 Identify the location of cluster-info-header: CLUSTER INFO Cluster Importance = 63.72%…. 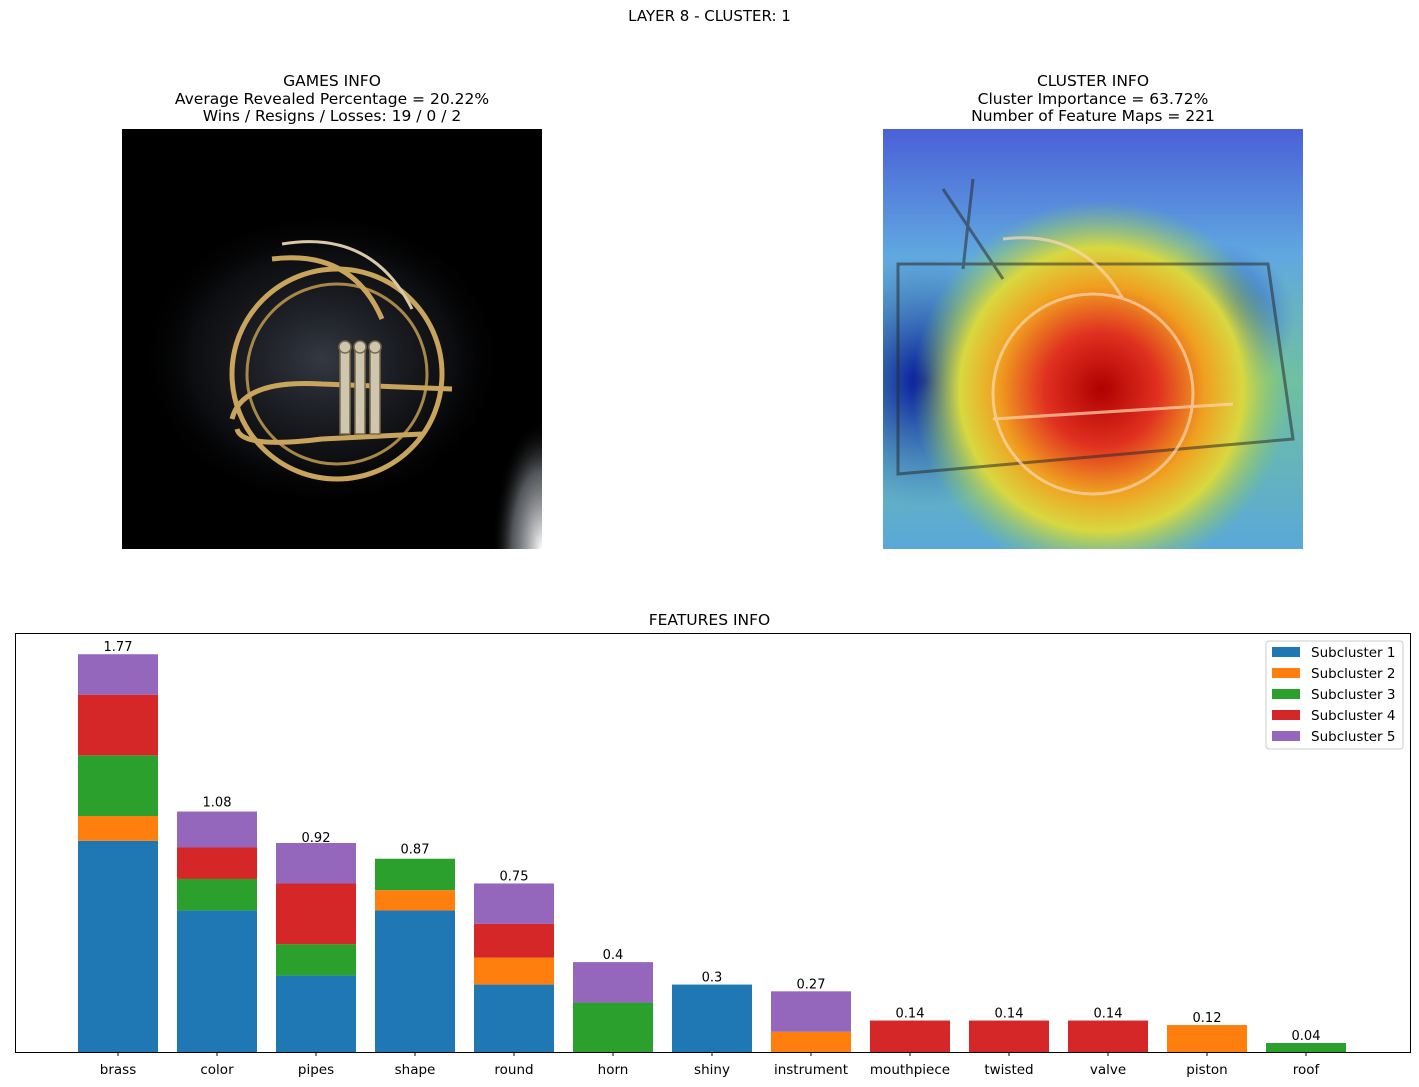
(1093, 99).